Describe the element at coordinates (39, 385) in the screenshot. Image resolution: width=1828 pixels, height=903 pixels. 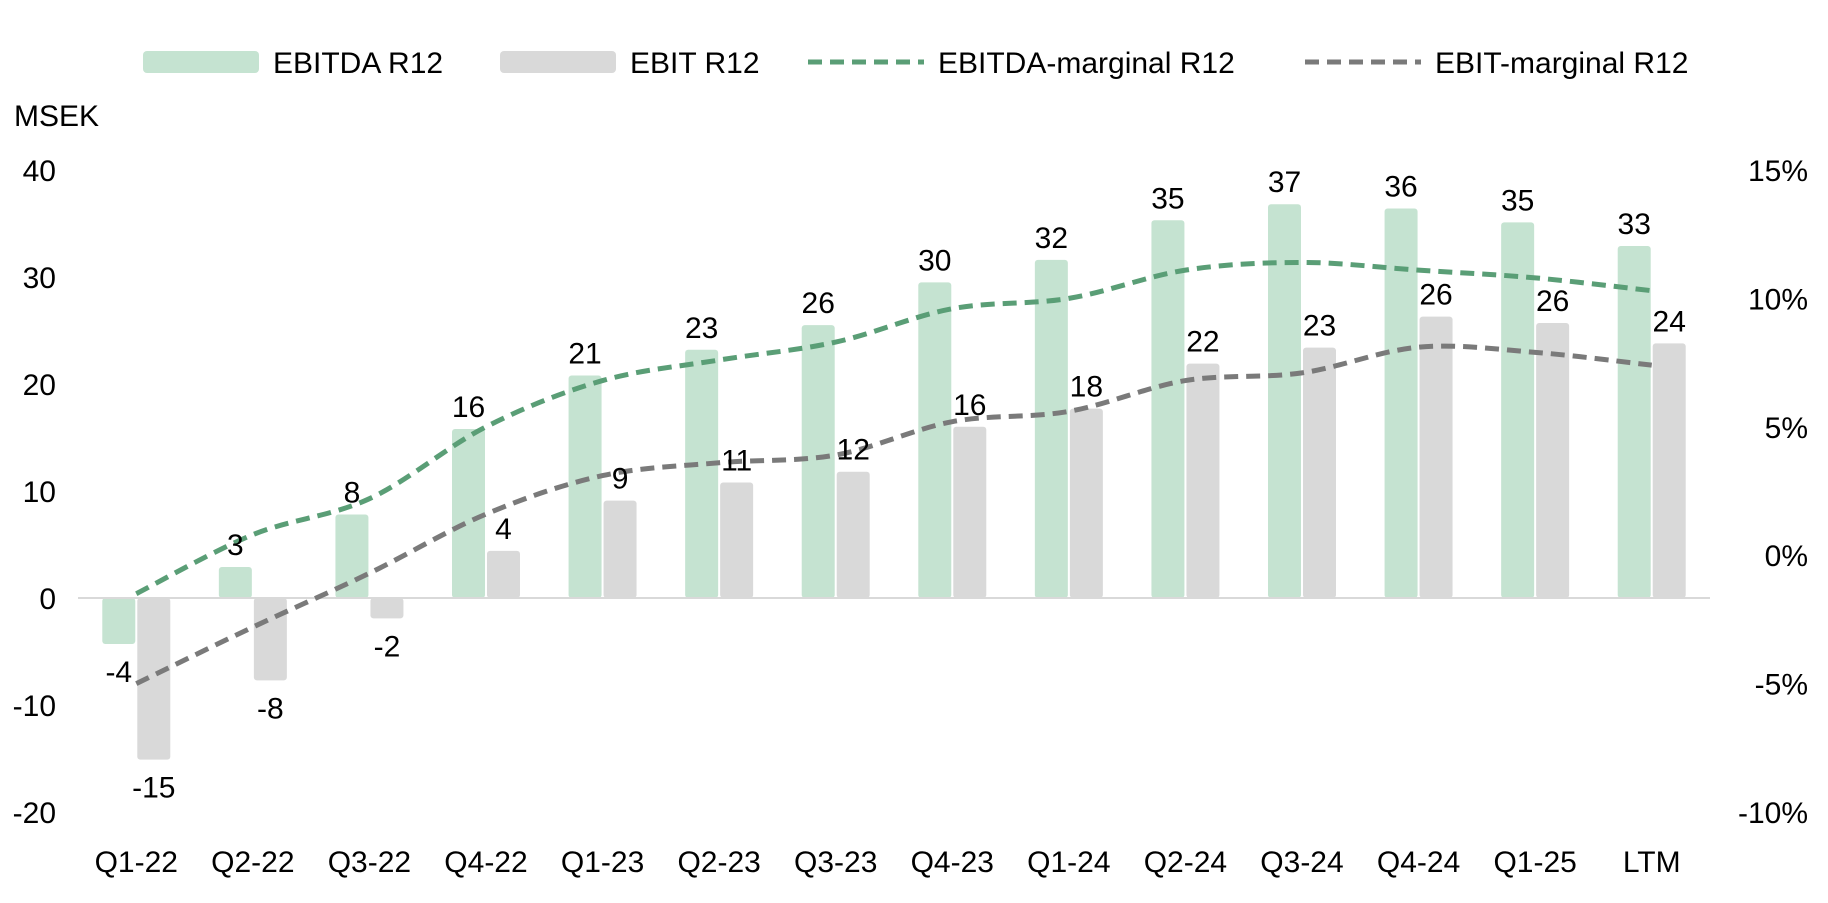
I see `y-tick-label: 20` at that location.